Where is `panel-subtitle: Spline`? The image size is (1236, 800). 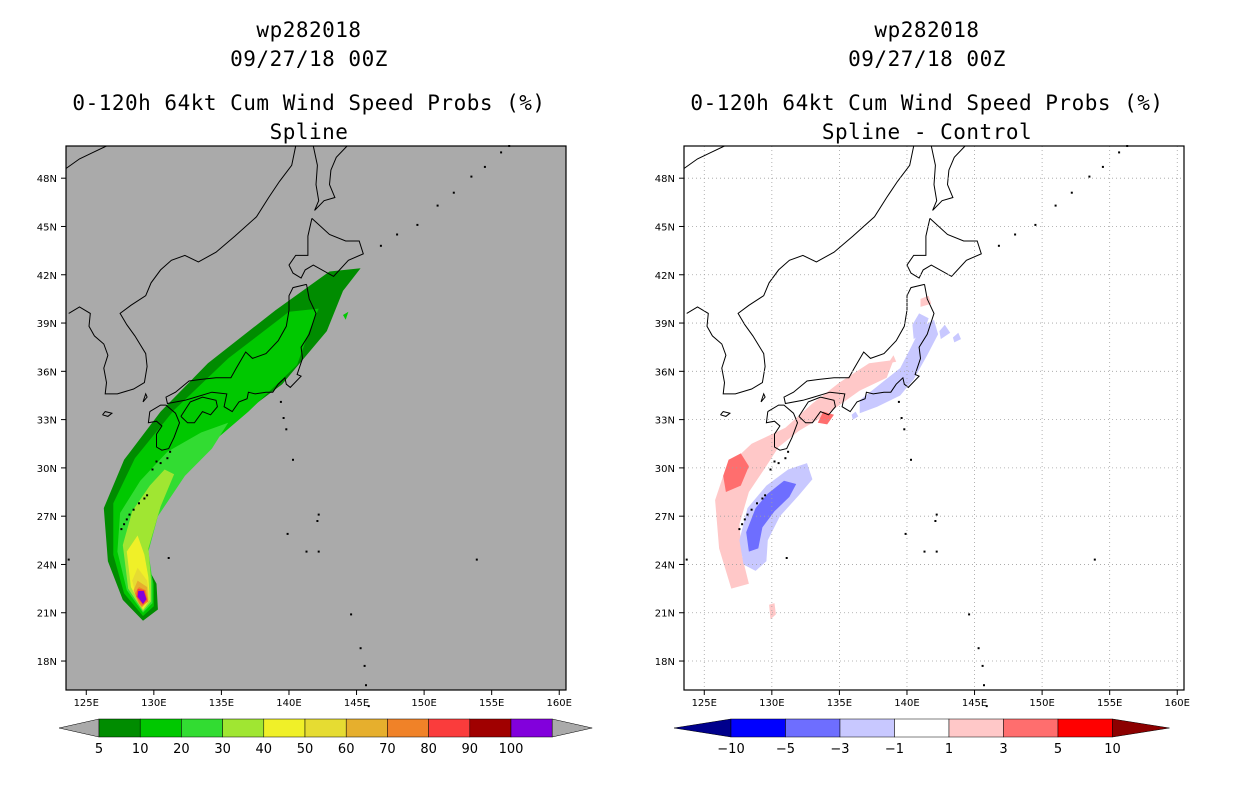 panel-subtitle: Spline is located at coordinates (309, 132).